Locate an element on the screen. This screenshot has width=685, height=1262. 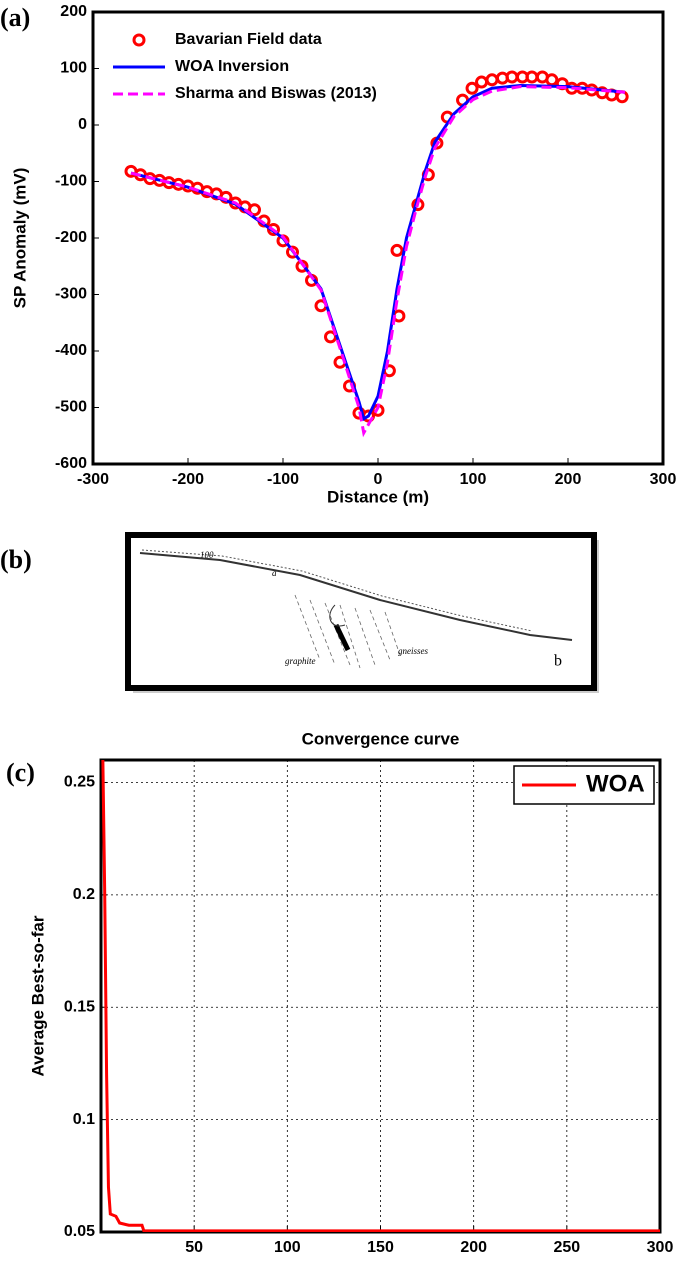
y-tick-label: -300 is located at coordinates (71, 294).